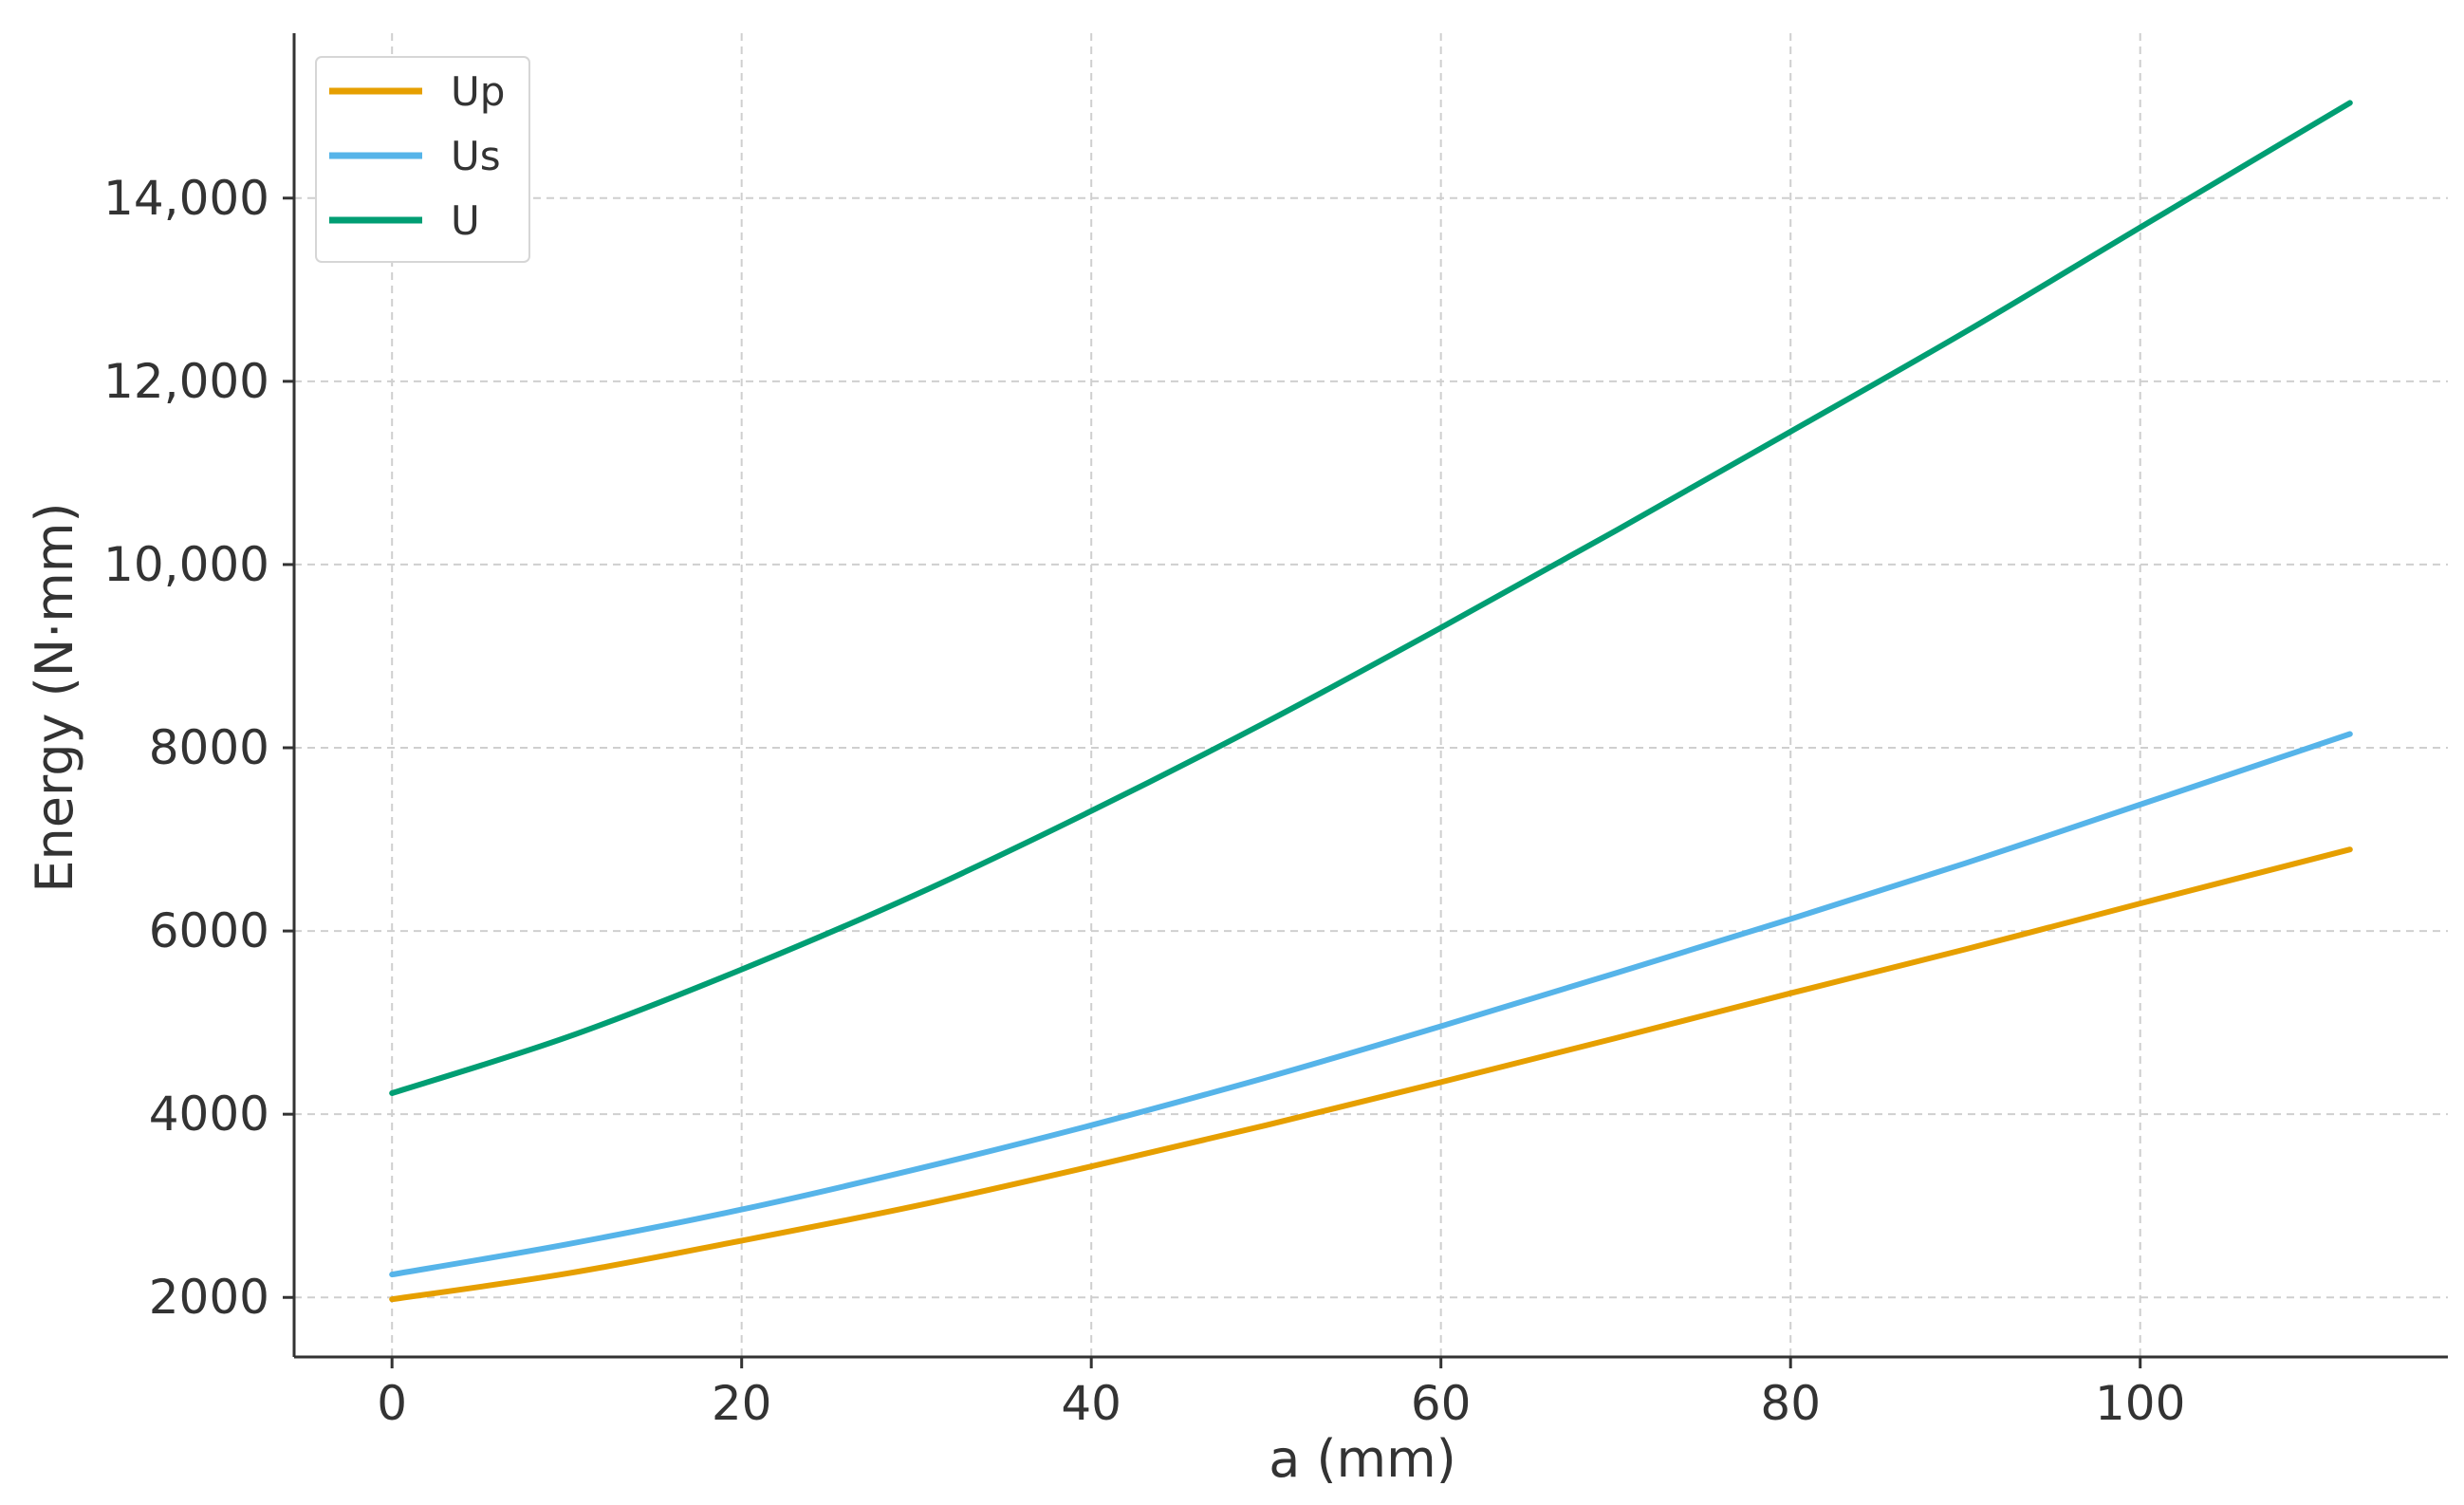 This screenshot has width=2464, height=1505. Describe the element at coordinates (54, 697) in the screenshot. I see `y-axis-label: Energy (N·mm)` at that location.